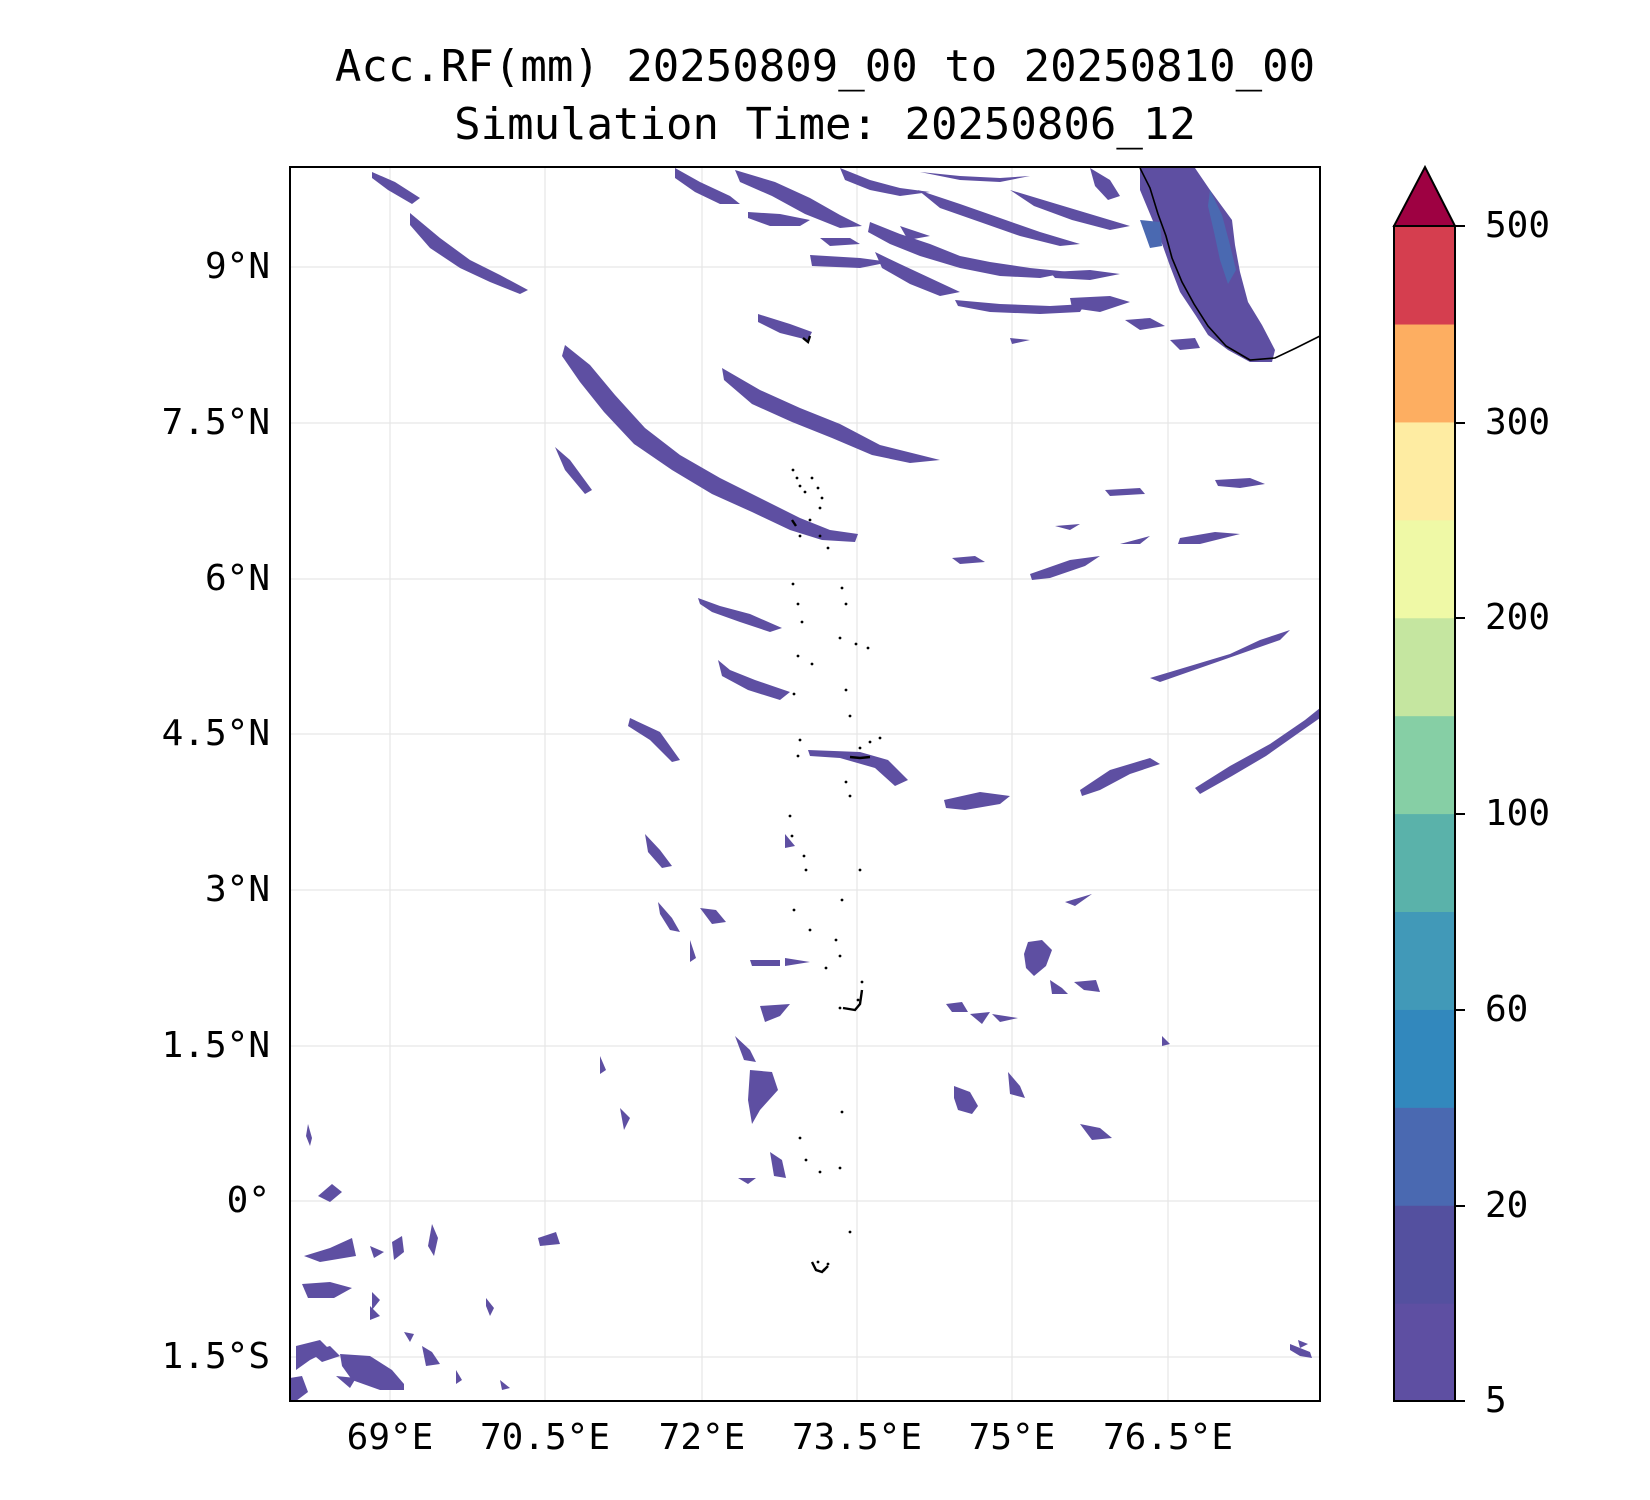  I want to click on lat-label: 7.5°N, so click(215, 422).